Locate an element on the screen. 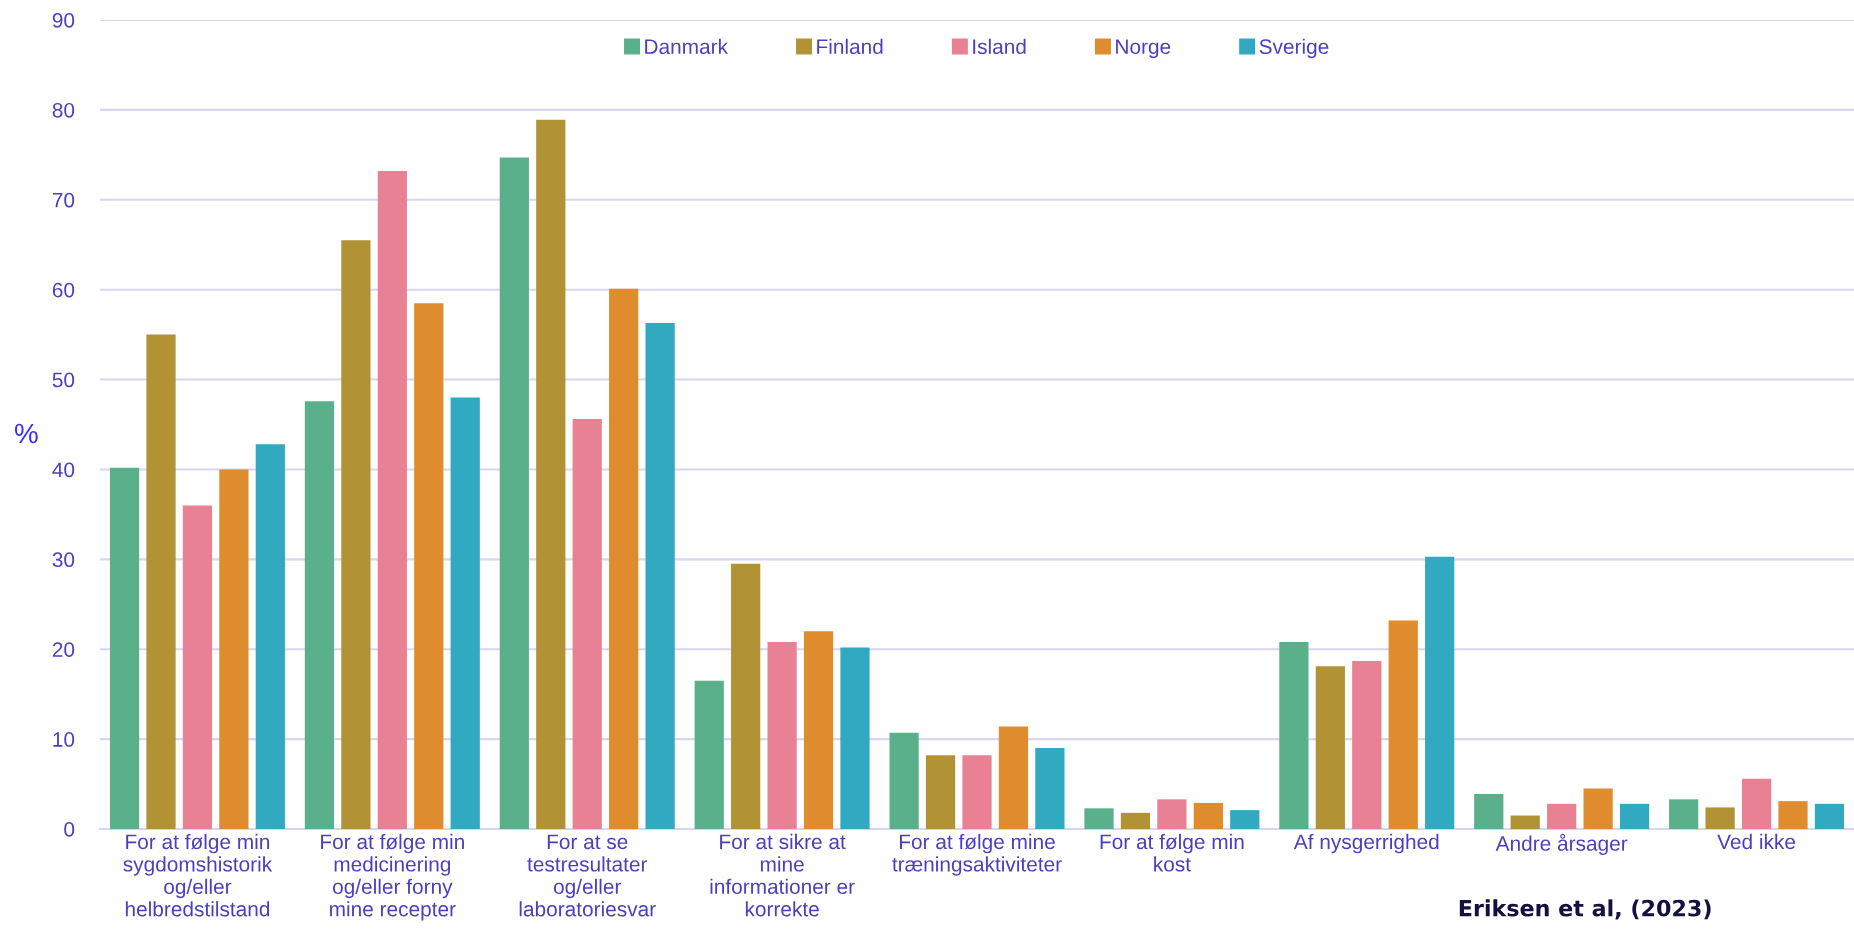 The image size is (1854, 952). x-tick-label: For at følge min sygdomshistorik og/eller helbredstilstand is located at coordinates (198, 875).